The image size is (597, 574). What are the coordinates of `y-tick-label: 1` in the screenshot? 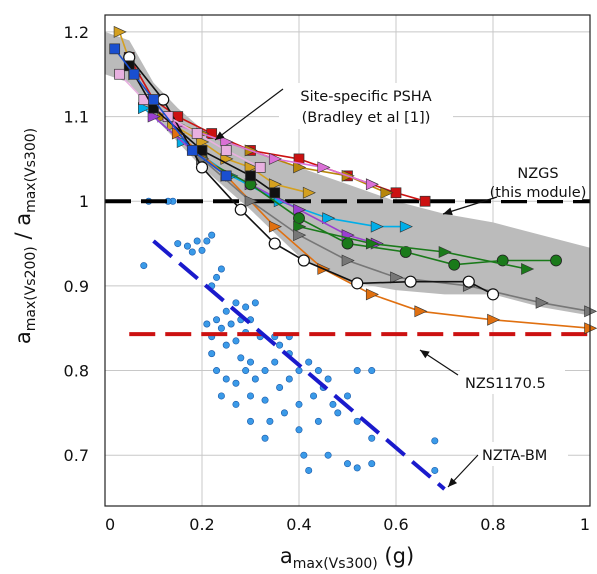 It's located at (84, 201).